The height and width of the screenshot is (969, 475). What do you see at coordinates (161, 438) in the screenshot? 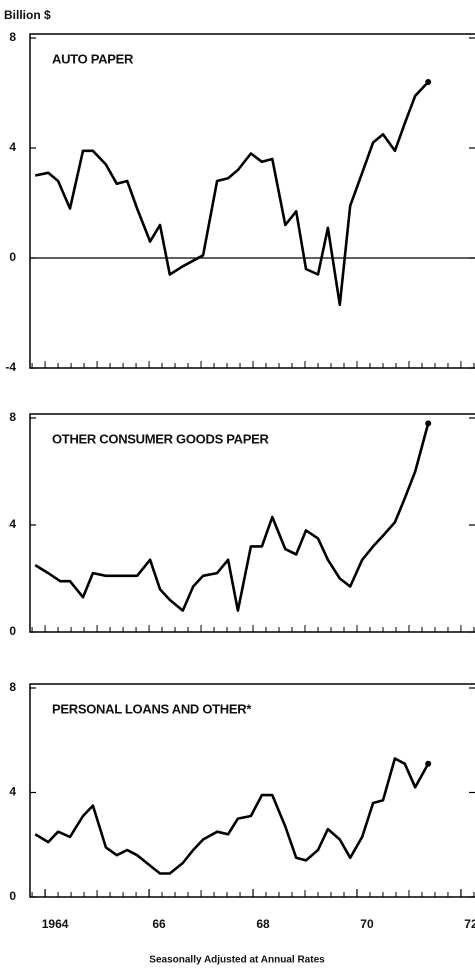
I see `panel-title: OTHER CONSUMER GOODS PAPER` at bounding box center [161, 438].